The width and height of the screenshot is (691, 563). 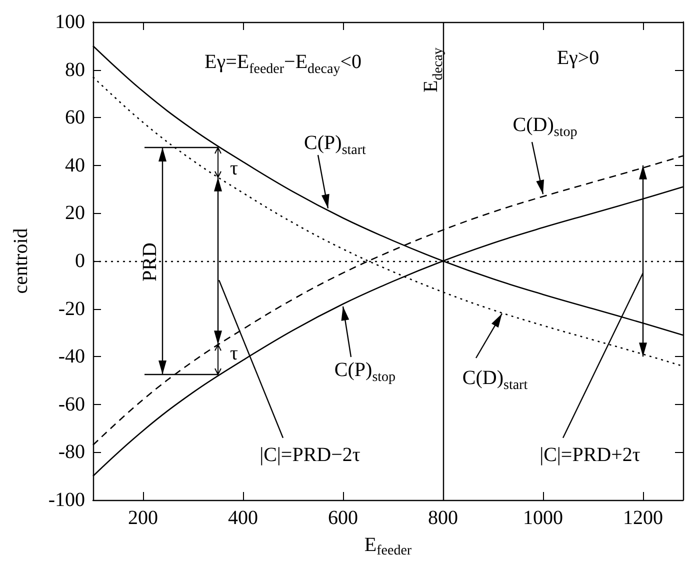 I want to click on annotation: Eγ=E$_{feeder}$−E$_{decay}$<0, so click(x=283, y=64).